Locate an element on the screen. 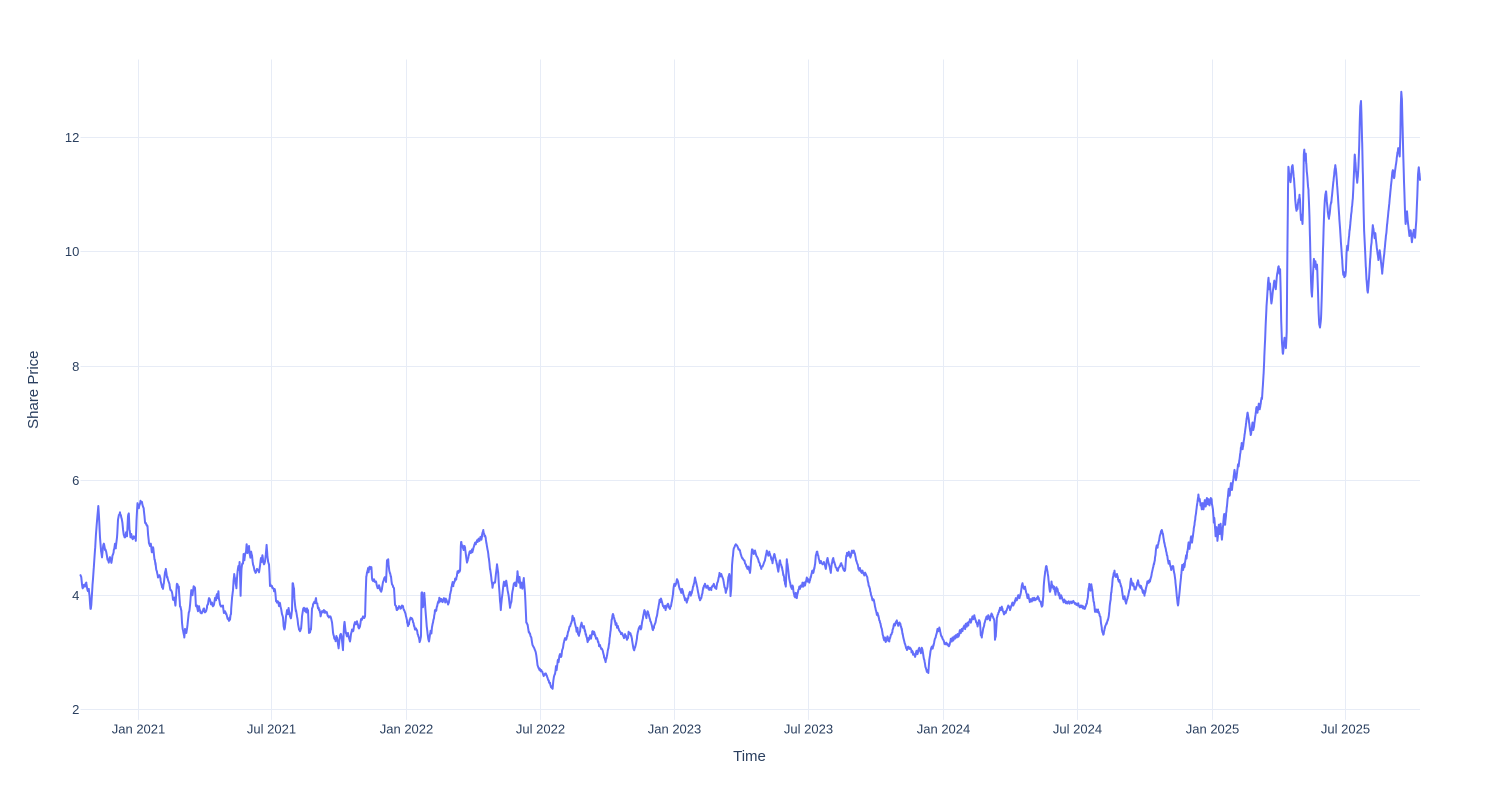  svg-text: Jul 2021 is located at coordinates (271, 729).